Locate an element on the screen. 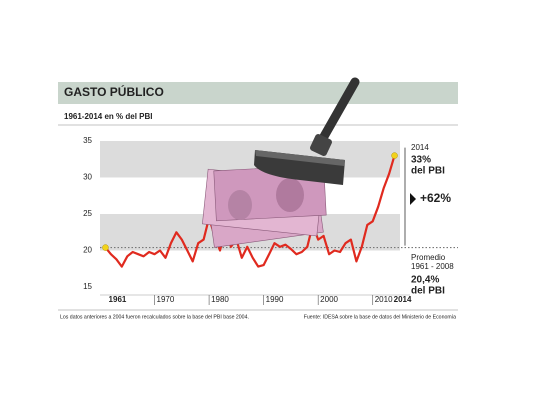  change-arrow is located at coordinates (413, 199).